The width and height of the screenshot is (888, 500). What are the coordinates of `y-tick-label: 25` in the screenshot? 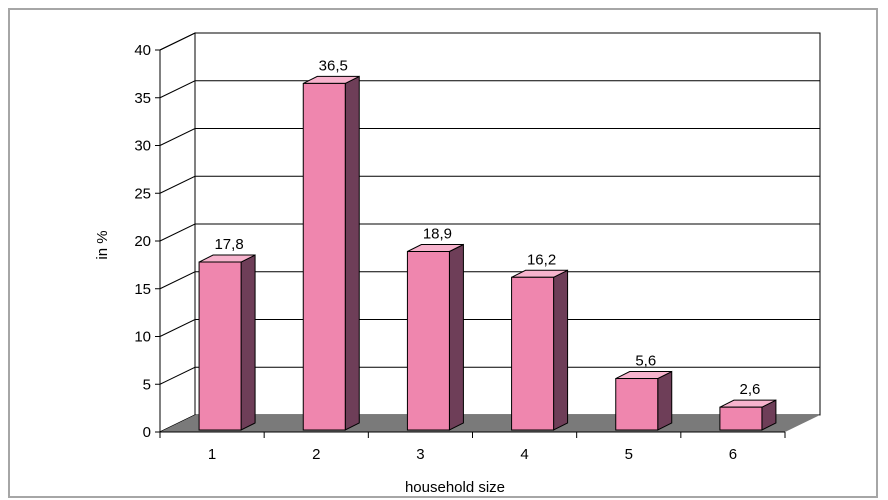 It's located at (142, 193).